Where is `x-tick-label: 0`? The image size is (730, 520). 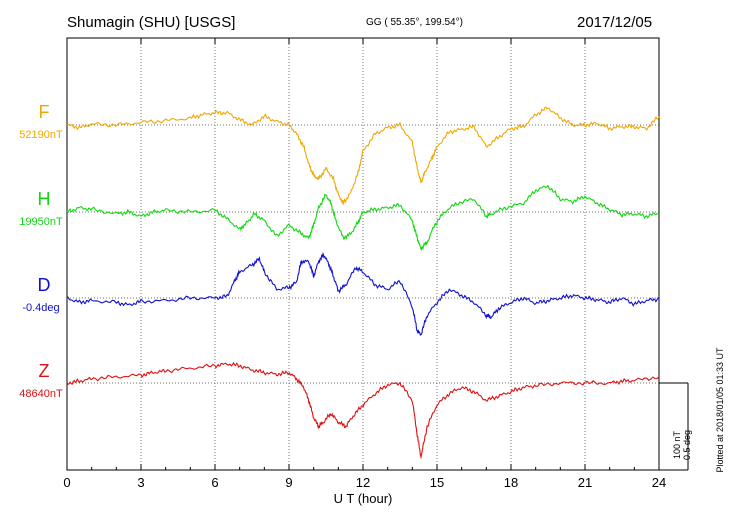 x-tick-label: 0 is located at coordinates (66, 482).